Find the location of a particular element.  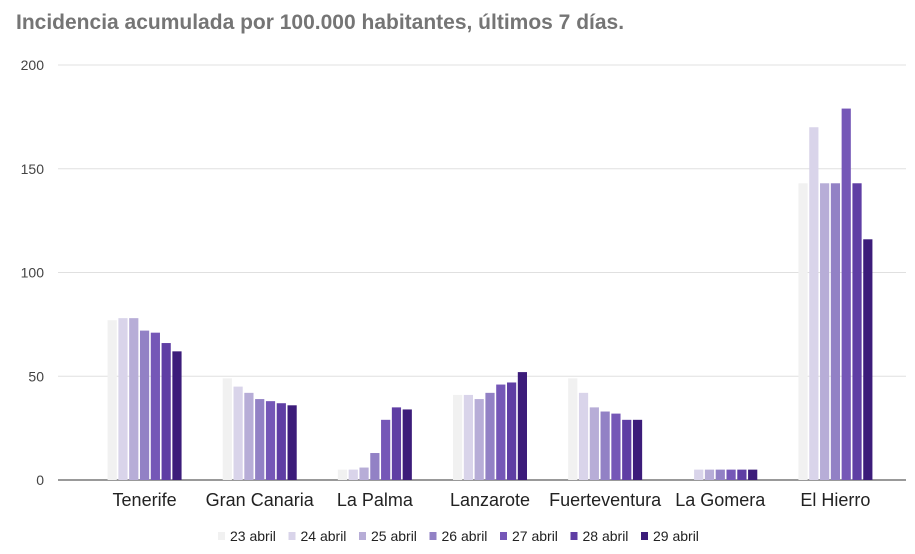

bar-lanzarote-24-abril is located at coordinates (468, 437).